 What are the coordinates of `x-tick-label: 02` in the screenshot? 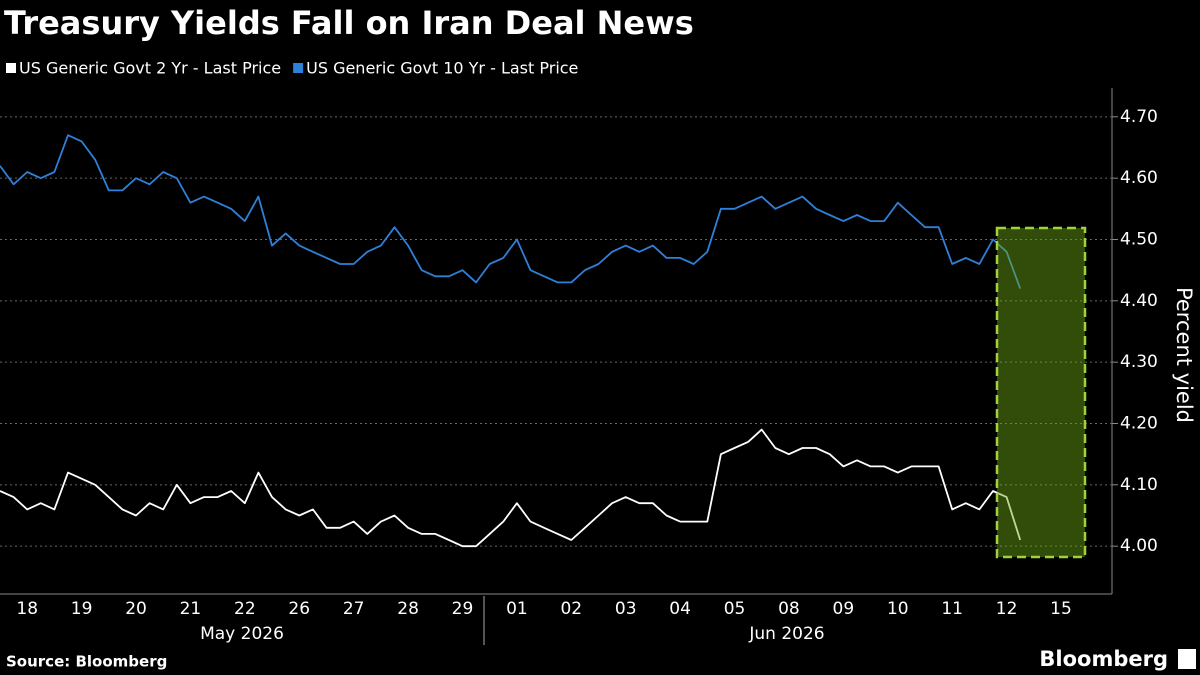 It's located at (571, 609).